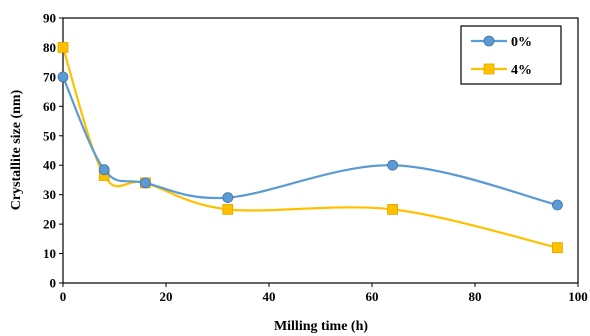 The width and height of the screenshot is (590, 336). Describe the element at coordinates (49, 47) in the screenshot. I see `y-tick-label: 80` at that location.